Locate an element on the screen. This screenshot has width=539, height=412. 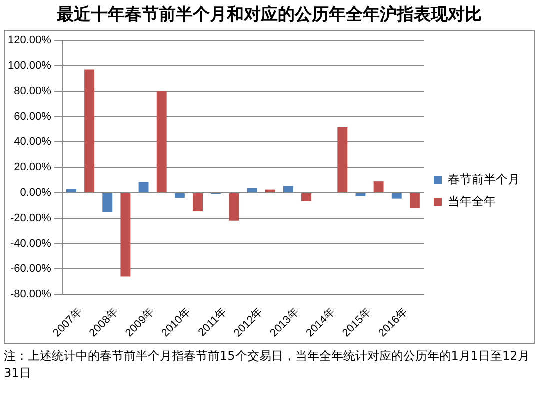
y-tick-label: -40.00% is located at coordinates (31, 244).